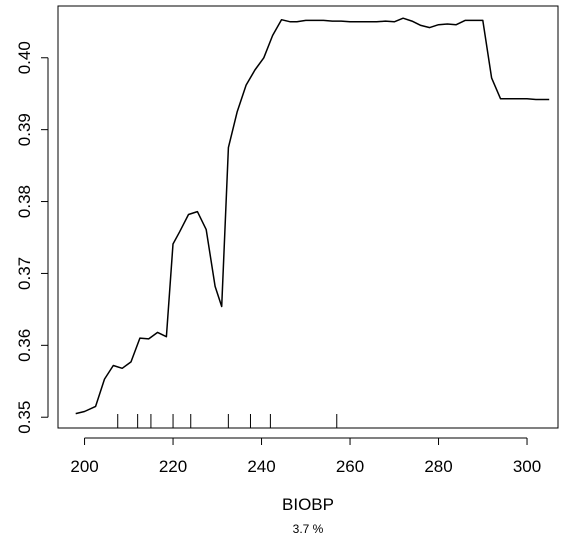 Image resolution: width=574 pixels, height=546 pixels. What do you see at coordinates (24, 129) in the screenshot?
I see `y-tick-label: 0.39` at bounding box center [24, 129].